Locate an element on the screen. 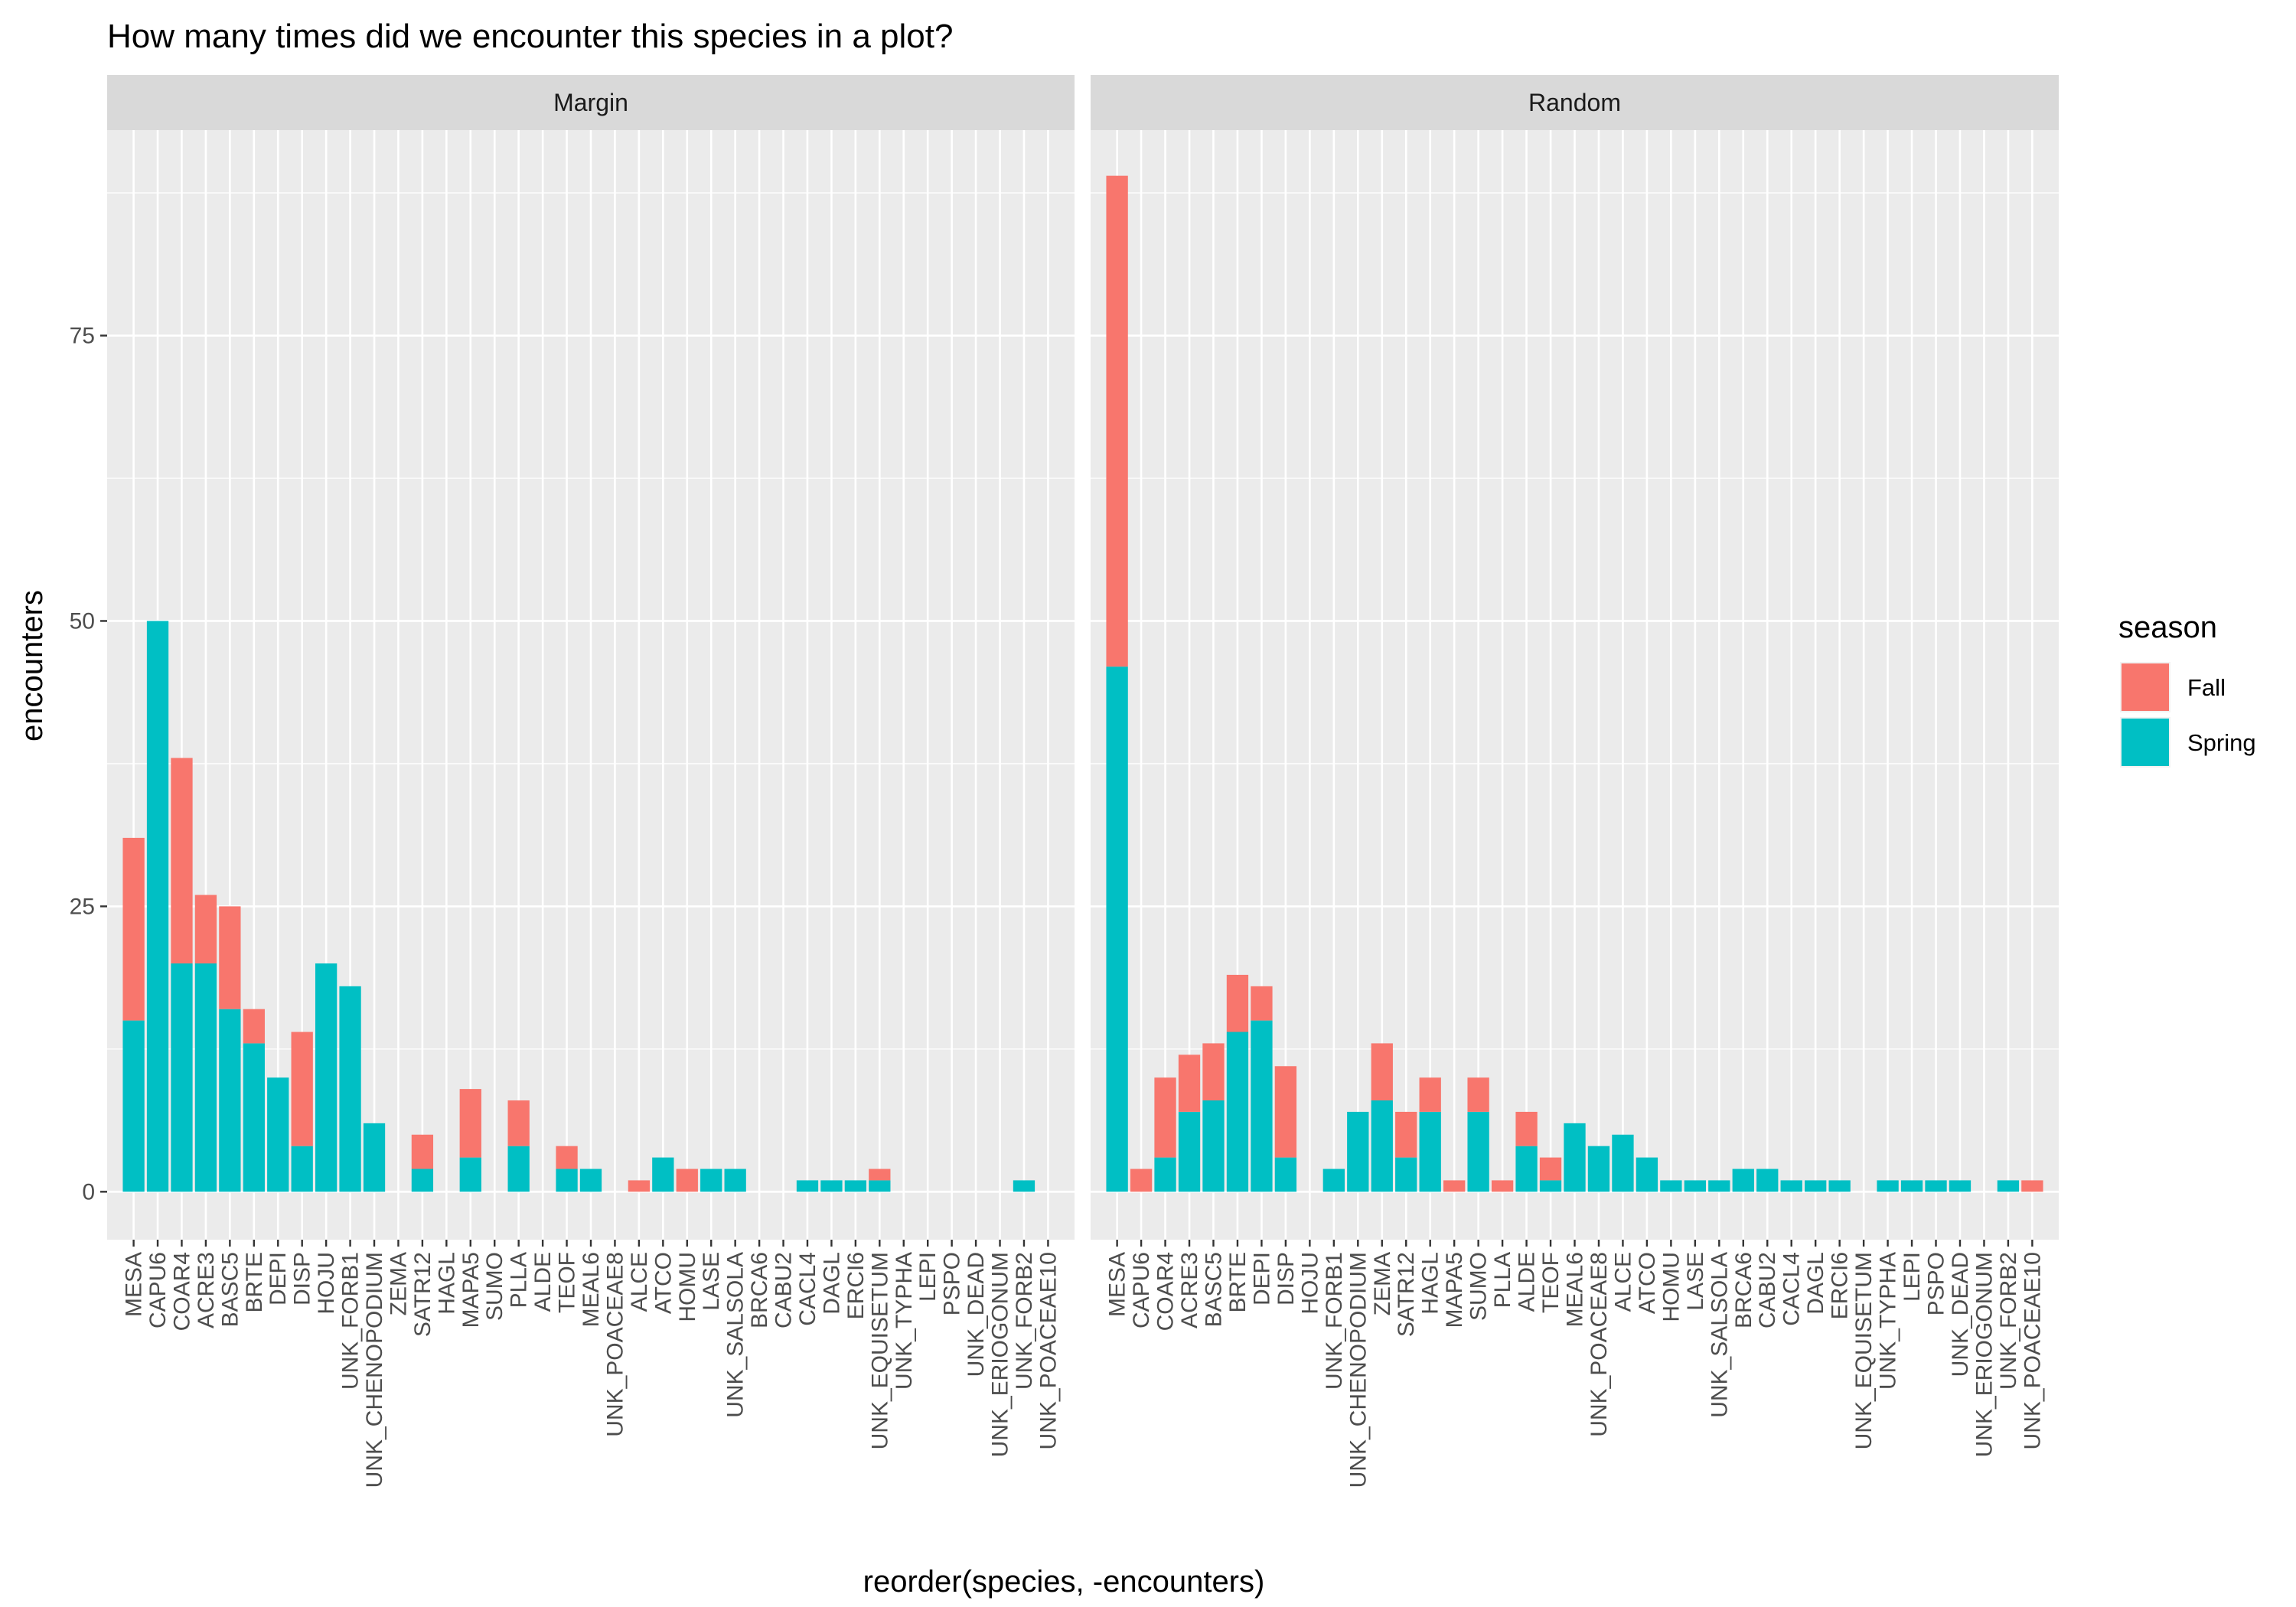 Image resolution: width=2296 pixels, height=1607 pixels. x-tick-label: BASC5 is located at coordinates (1213, 1289).